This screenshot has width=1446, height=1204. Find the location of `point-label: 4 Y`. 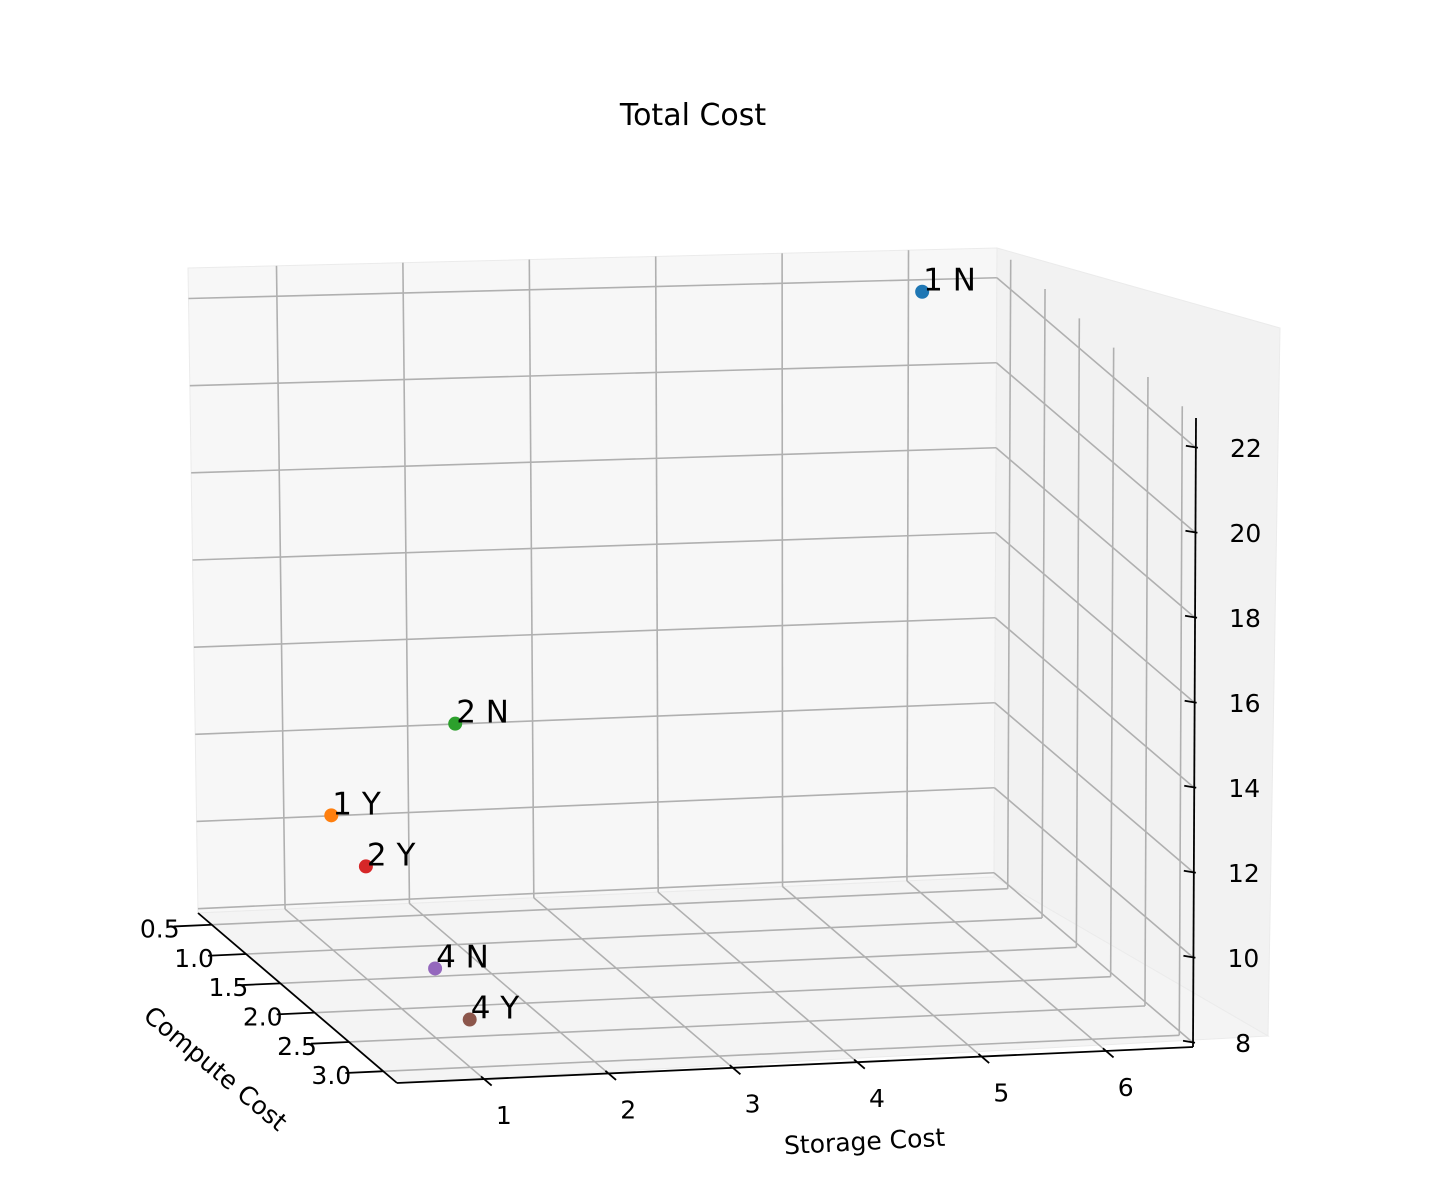

point-label: 4 Y is located at coordinates (495, 1009).